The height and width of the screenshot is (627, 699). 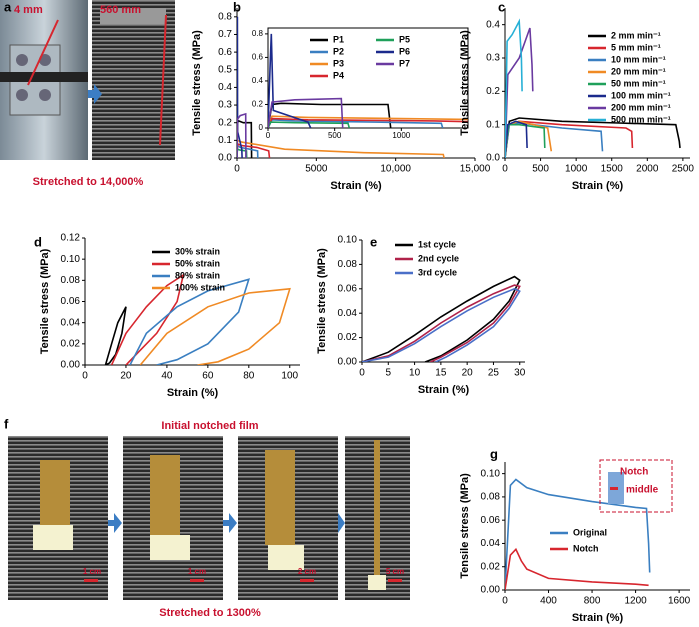 I want to click on legend-label: 20 mm min⁻¹, so click(x=638, y=71).